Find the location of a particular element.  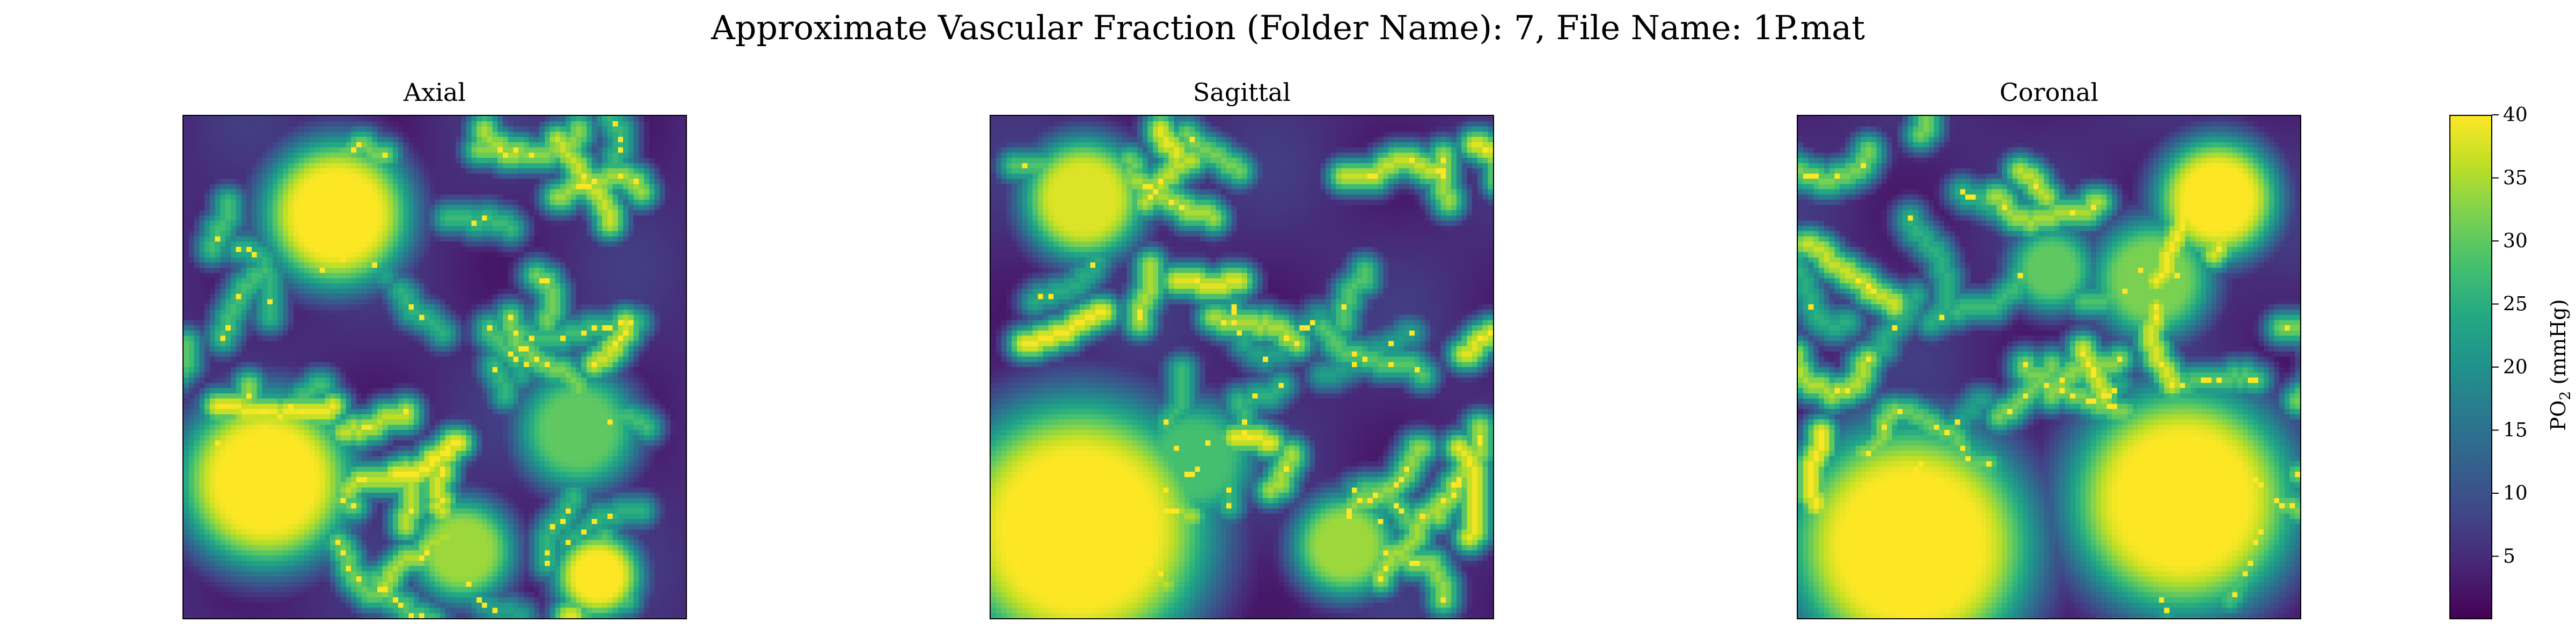

colorbar-gradient is located at coordinates (2470, 367).